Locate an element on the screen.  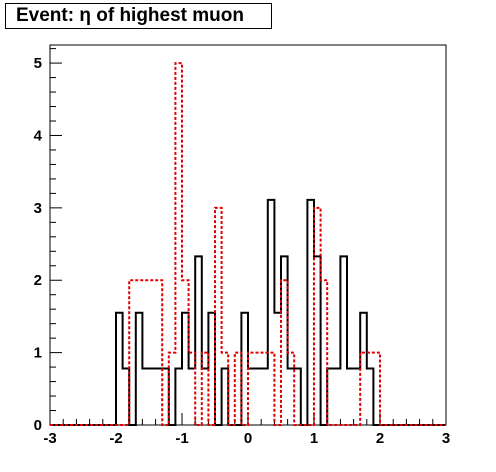
y-tick-label: 1 is located at coordinates (38, 353).